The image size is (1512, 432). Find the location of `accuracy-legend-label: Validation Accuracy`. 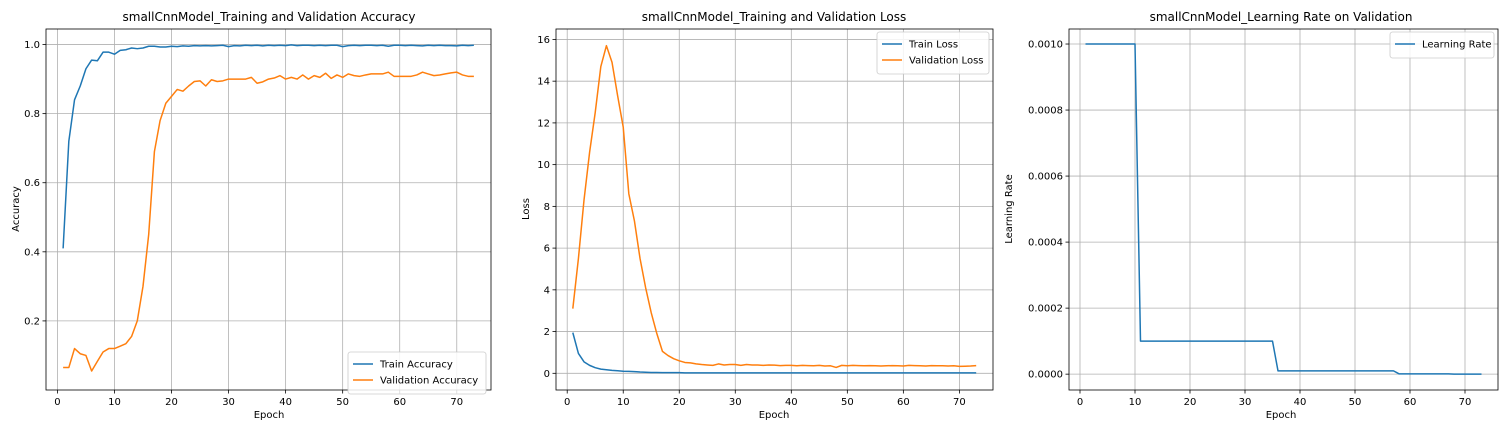

accuracy-legend-label: Validation Accuracy is located at coordinates (429, 381).